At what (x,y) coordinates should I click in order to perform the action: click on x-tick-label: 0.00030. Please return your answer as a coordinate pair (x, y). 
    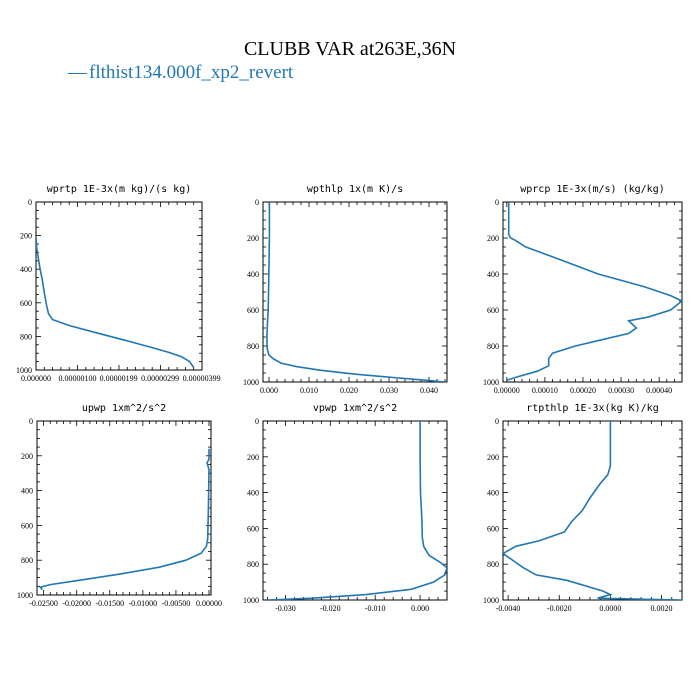
    Looking at the image, I should click on (621, 390).